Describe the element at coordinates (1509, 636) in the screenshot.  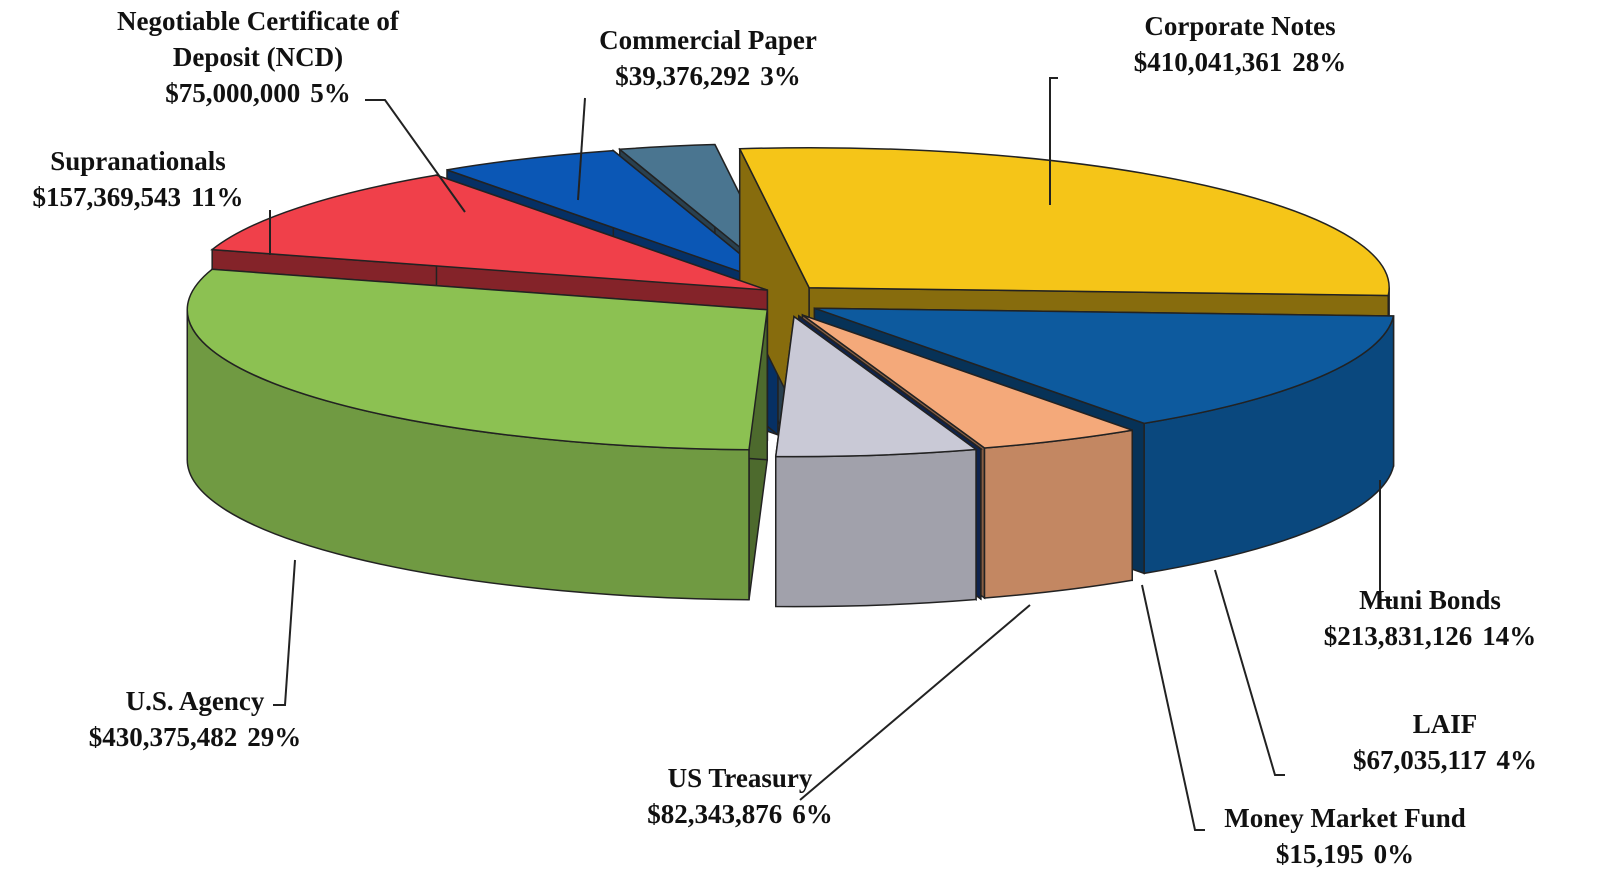
I see `percent-label: 14%` at that location.